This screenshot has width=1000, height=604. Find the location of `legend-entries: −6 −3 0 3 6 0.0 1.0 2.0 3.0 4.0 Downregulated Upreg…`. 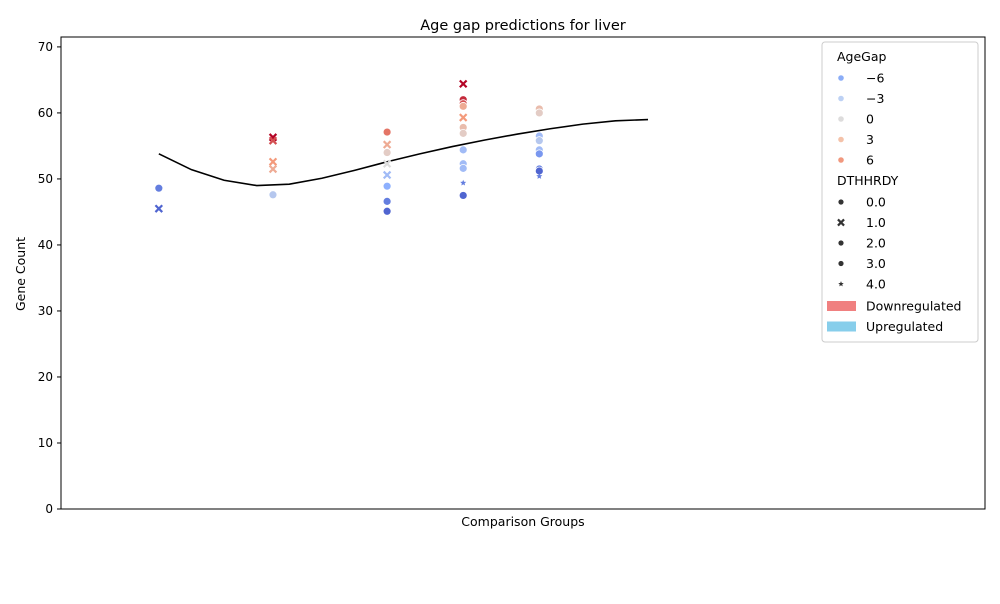

legend-entries: −6 −3 0 3 6 0.0 1.0 2.0 3.0 4.0 Downregulated Upreg… is located at coordinates (894, 202).